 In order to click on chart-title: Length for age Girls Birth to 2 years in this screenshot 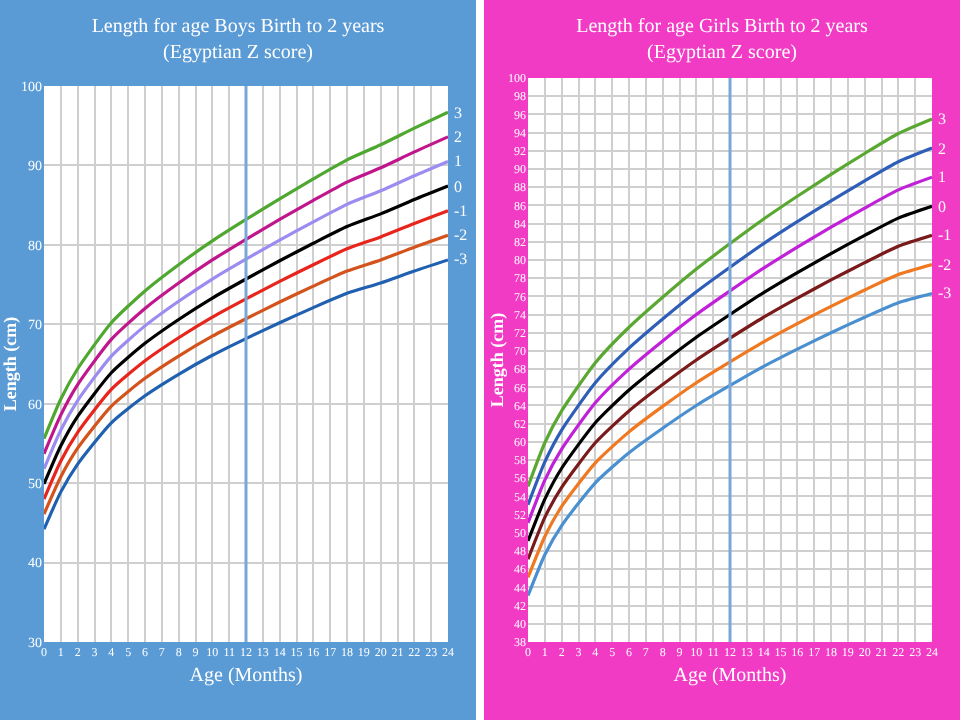, I will do `click(722, 27)`.